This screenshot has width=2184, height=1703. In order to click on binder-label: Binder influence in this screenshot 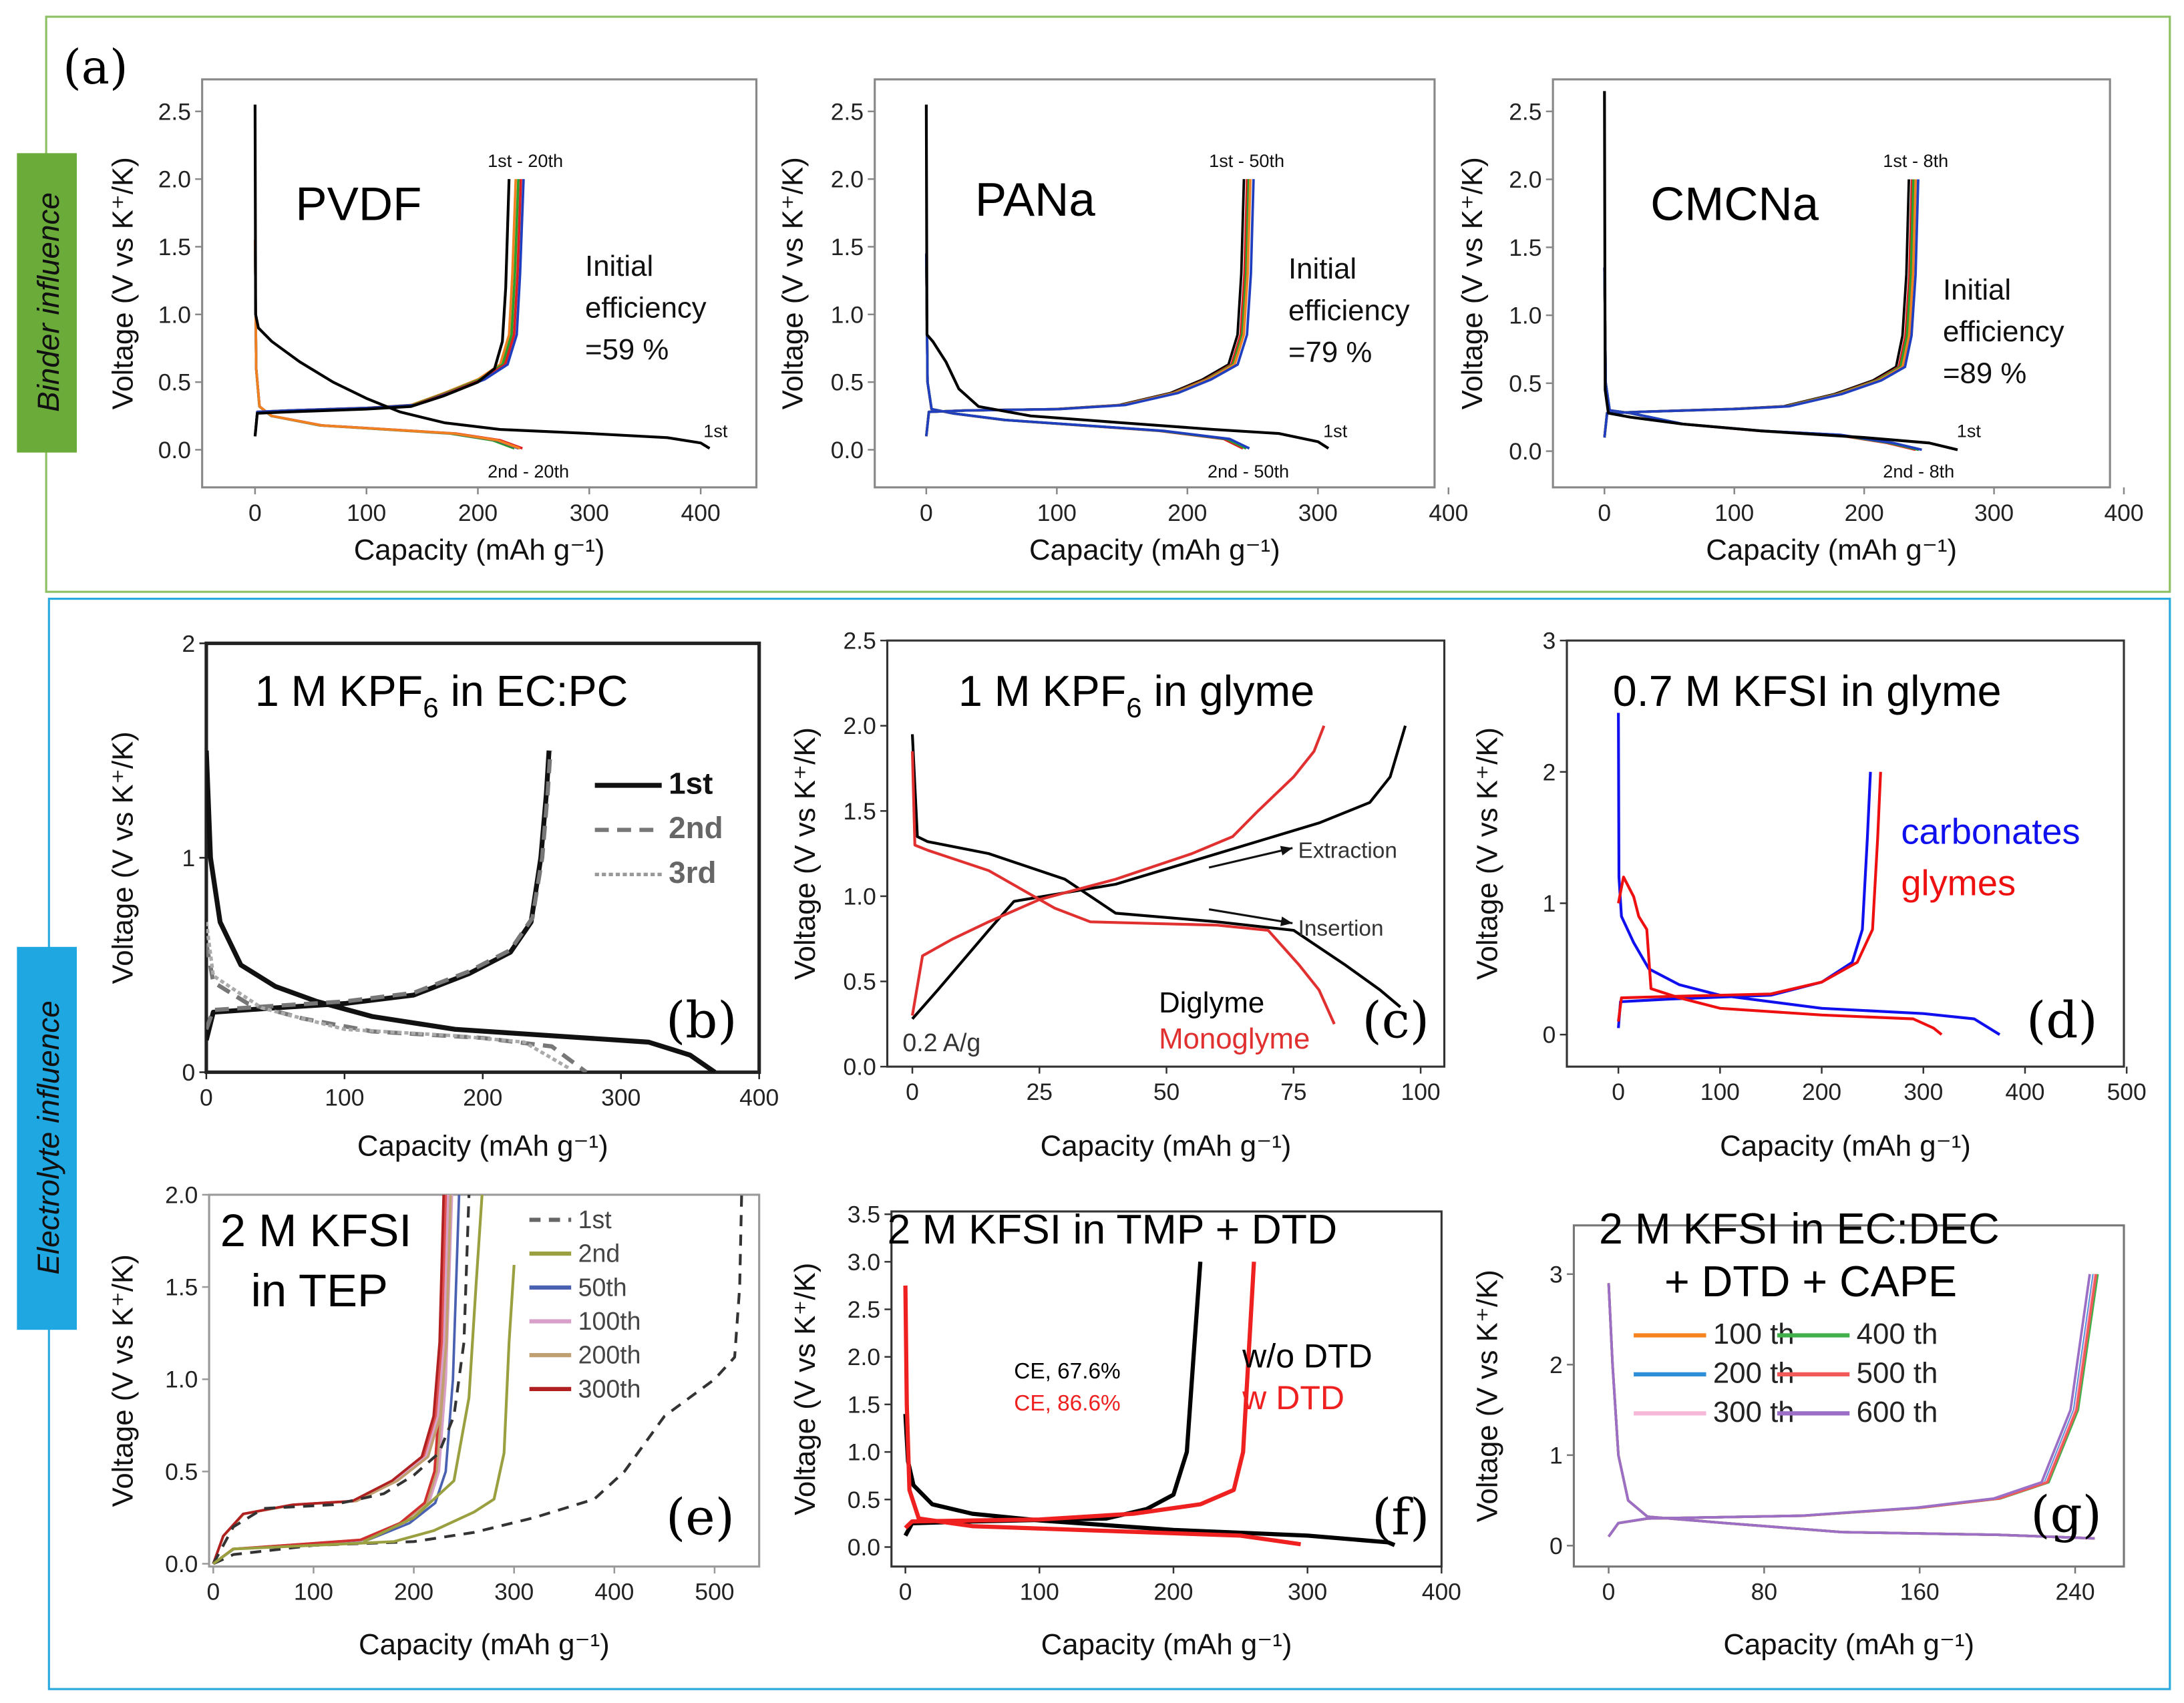, I will do `click(48, 302)`.